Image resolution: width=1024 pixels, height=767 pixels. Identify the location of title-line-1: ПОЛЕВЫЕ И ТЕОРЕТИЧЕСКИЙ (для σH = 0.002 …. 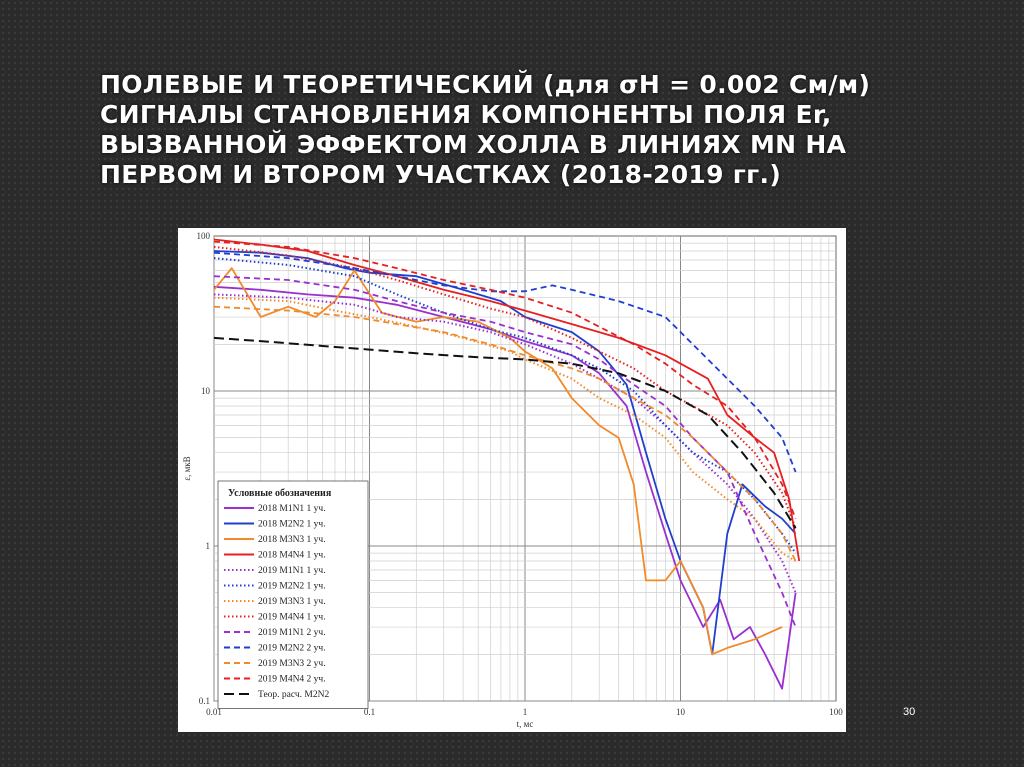
(485, 84).